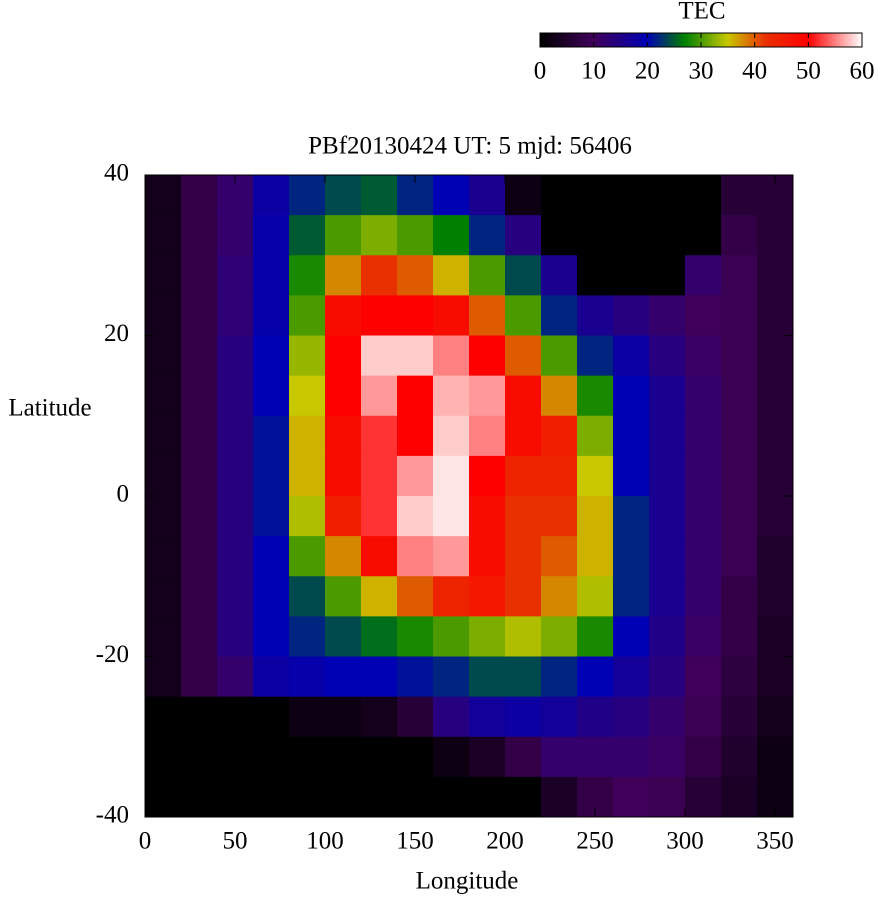  Describe the element at coordinates (862, 71) in the screenshot. I see `colorbar-tick-label: 60` at that location.